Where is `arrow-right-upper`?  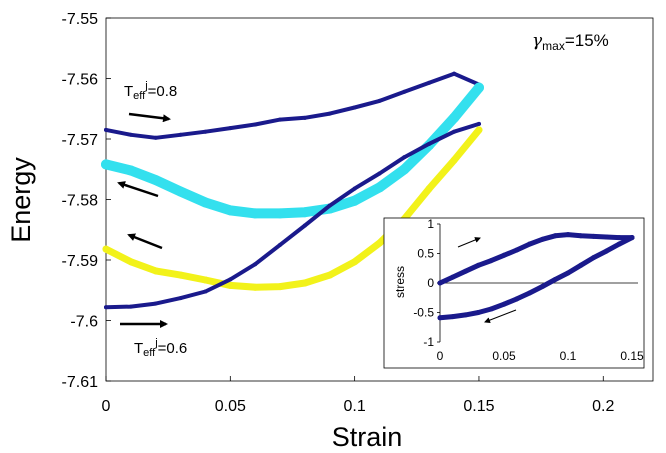
arrow-right-upper is located at coordinates (149, 117).